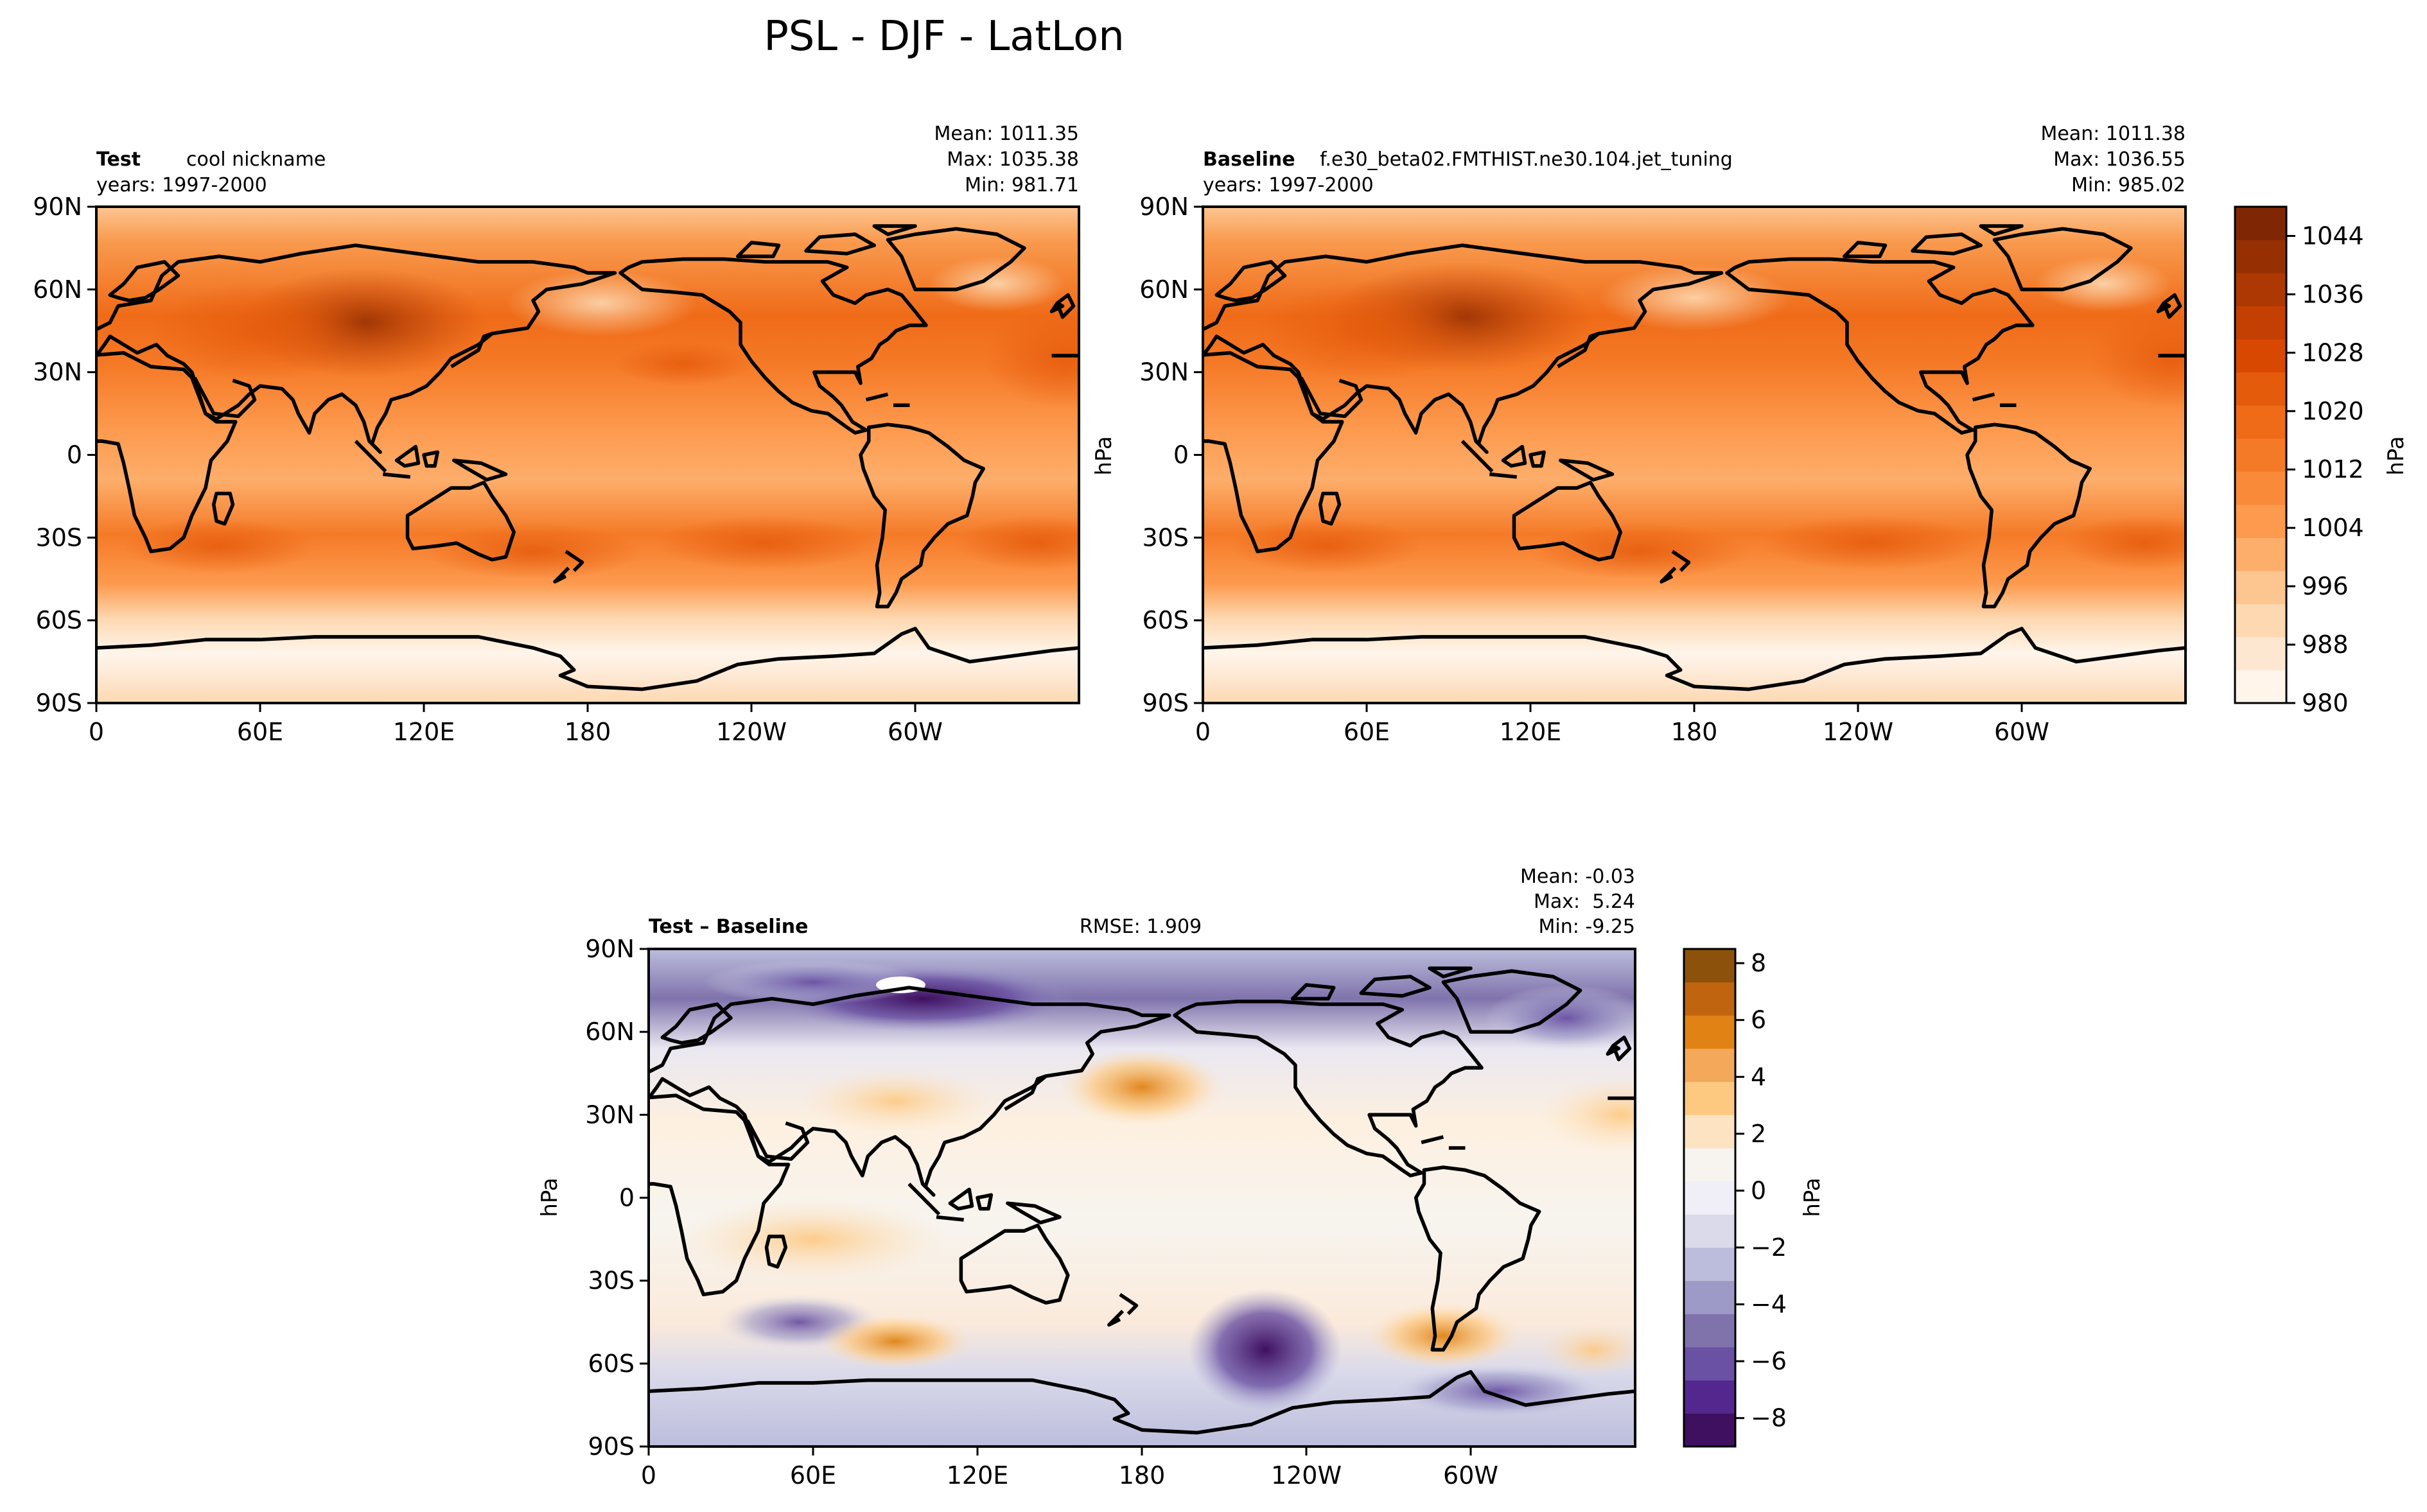 This screenshot has width=2427, height=1512. I want to click on diff-xtick-label: 0, so click(648, 1475).